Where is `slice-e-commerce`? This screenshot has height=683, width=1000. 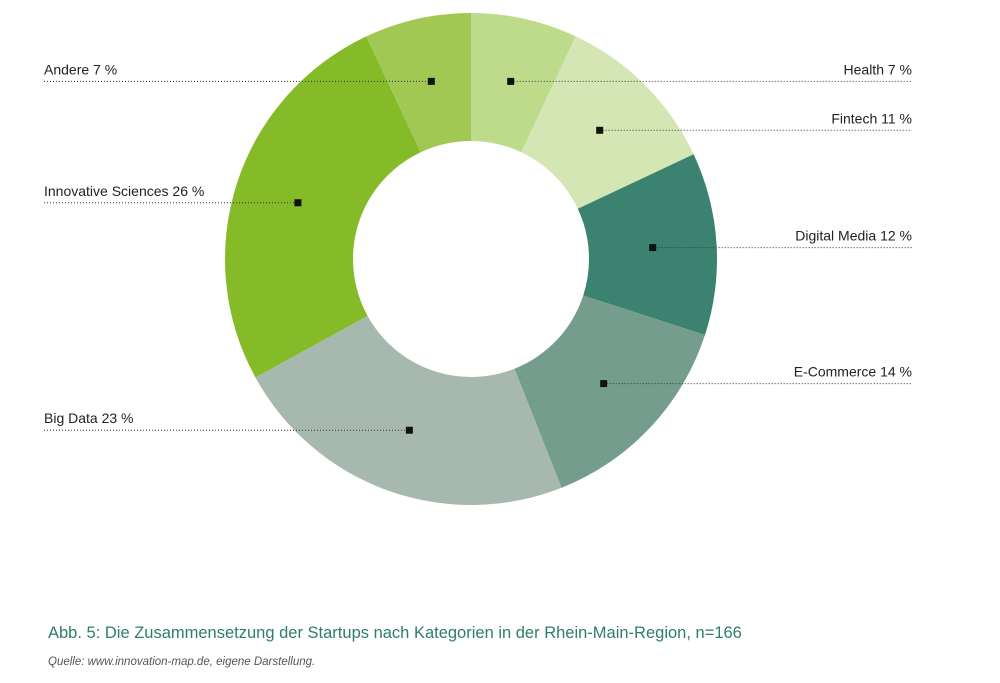
slice-e-commerce is located at coordinates (609, 391).